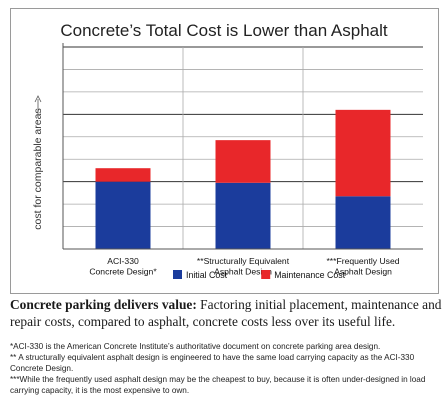 This screenshot has width=448, height=408. What do you see at coordinates (207, 275) in the screenshot?
I see `legend-label-1: Initial Cost` at bounding box center [207, 275].